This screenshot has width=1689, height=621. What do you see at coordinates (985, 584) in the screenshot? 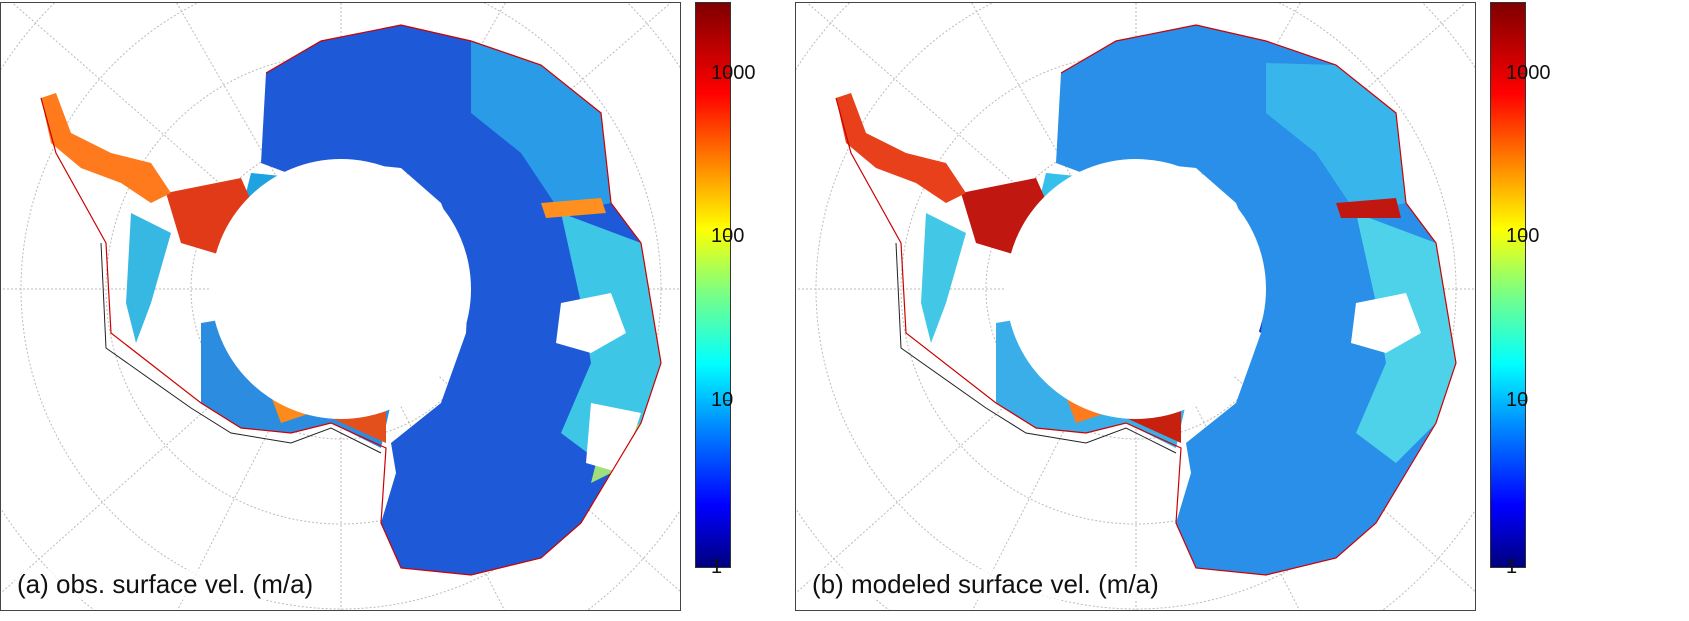
I see `panel-label: (b) modeled surface vel. (m/a)` at bounding box center [985, 584].